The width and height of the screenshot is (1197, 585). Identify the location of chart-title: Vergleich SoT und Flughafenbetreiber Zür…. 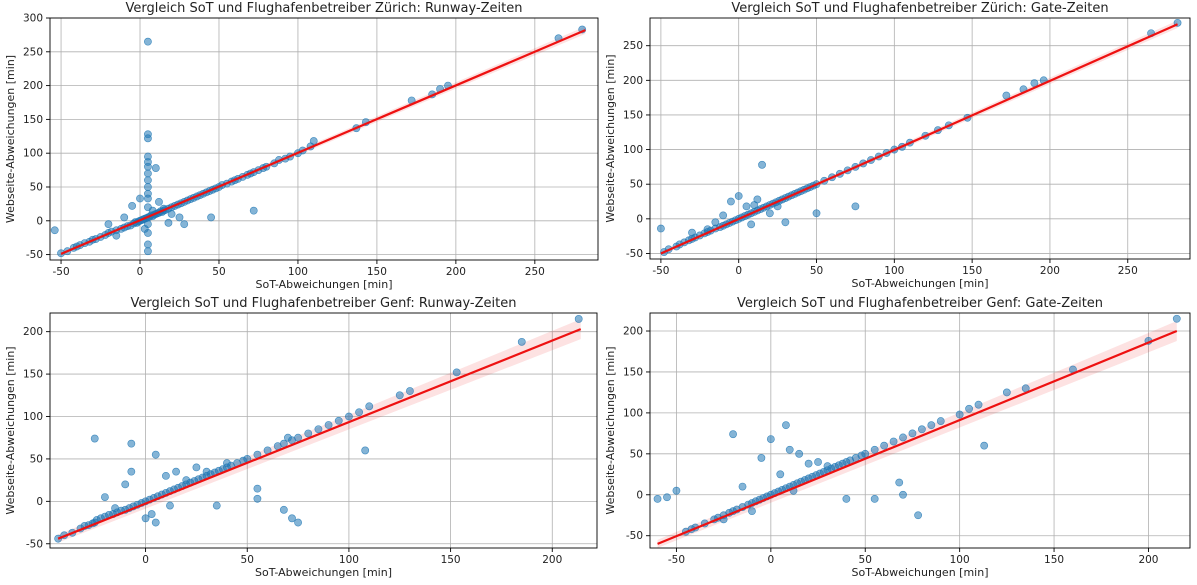
(919, 8).